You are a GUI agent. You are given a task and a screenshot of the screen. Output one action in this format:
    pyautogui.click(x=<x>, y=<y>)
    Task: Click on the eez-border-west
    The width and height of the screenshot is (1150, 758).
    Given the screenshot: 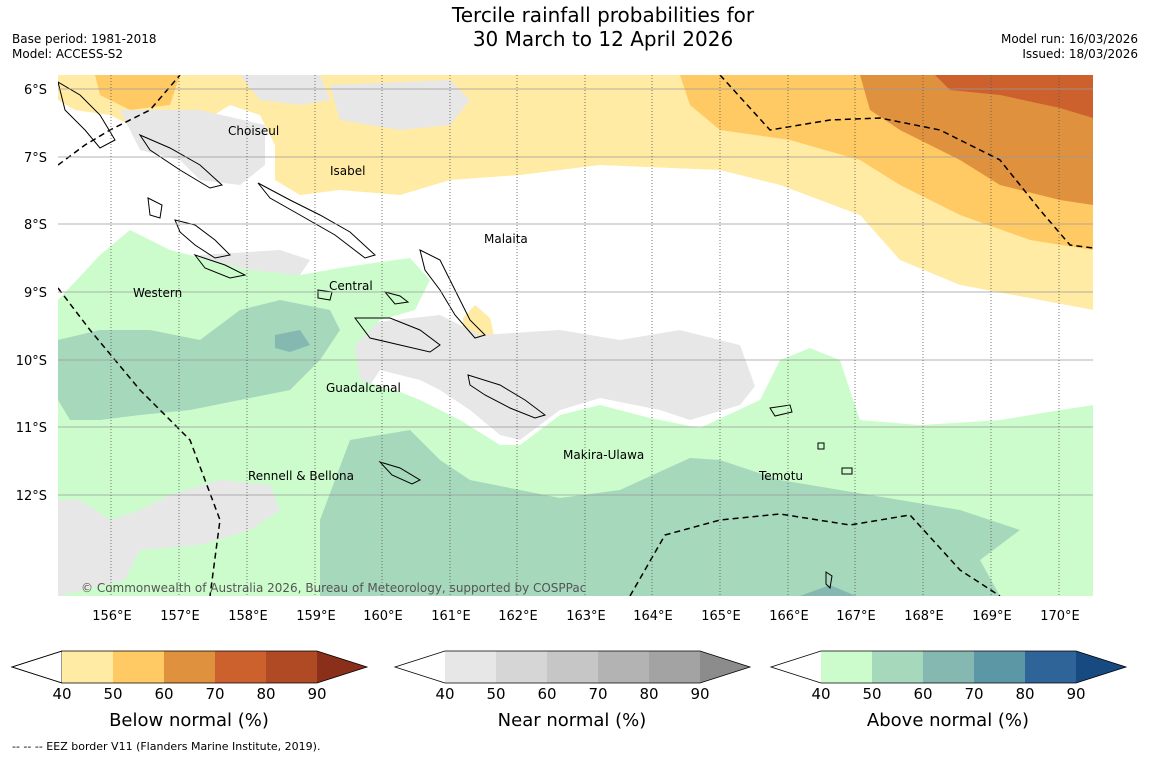 What is the action you would take?
    pyautogui.click(x=139, y=441)
    